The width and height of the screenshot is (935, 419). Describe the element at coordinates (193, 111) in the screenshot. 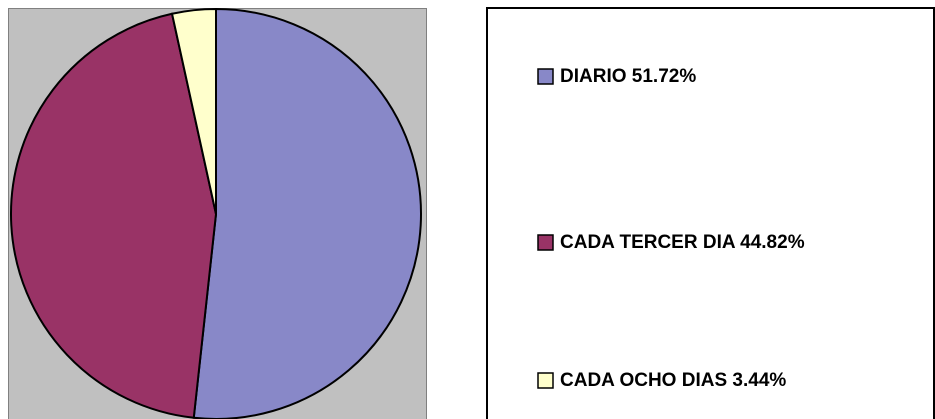

I see `pie-slice` at that location.